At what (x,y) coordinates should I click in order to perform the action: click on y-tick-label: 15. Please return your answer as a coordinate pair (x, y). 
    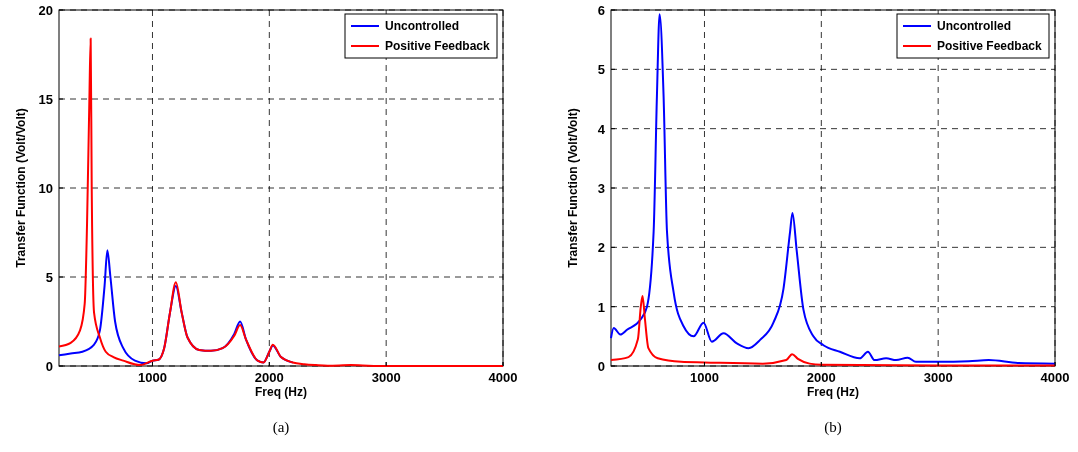
    Looking at the image, I should click on (45, 99).